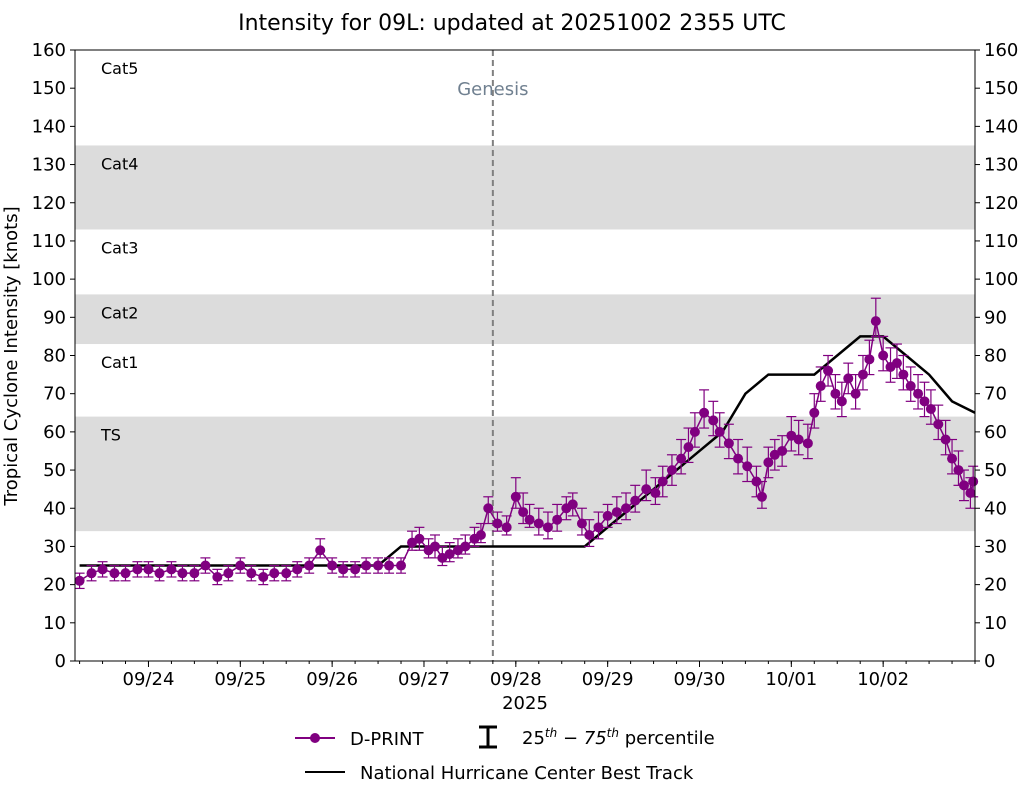  Describe the element at coordinates (597, 737) in the screenshot. I see `legend-percentile: 25th − 75th percentile` at that location.